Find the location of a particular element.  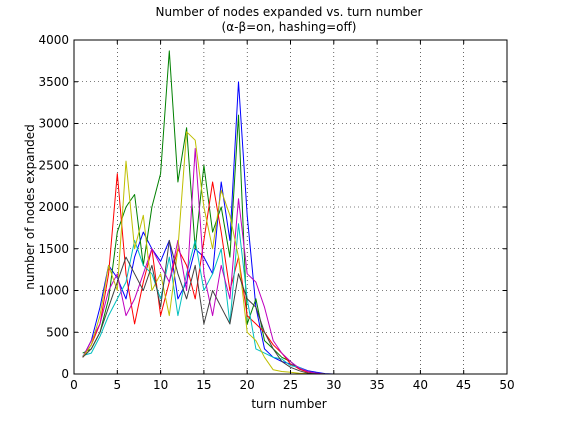

y-tick-label: 2000 is located at coordinates (53, 207).